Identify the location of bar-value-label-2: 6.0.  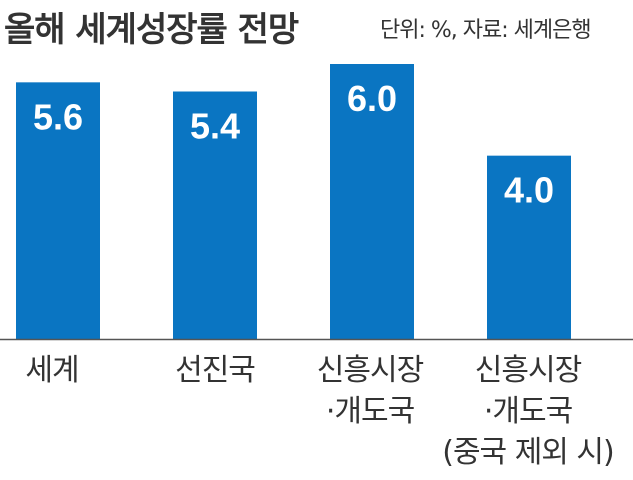
(372, 98).